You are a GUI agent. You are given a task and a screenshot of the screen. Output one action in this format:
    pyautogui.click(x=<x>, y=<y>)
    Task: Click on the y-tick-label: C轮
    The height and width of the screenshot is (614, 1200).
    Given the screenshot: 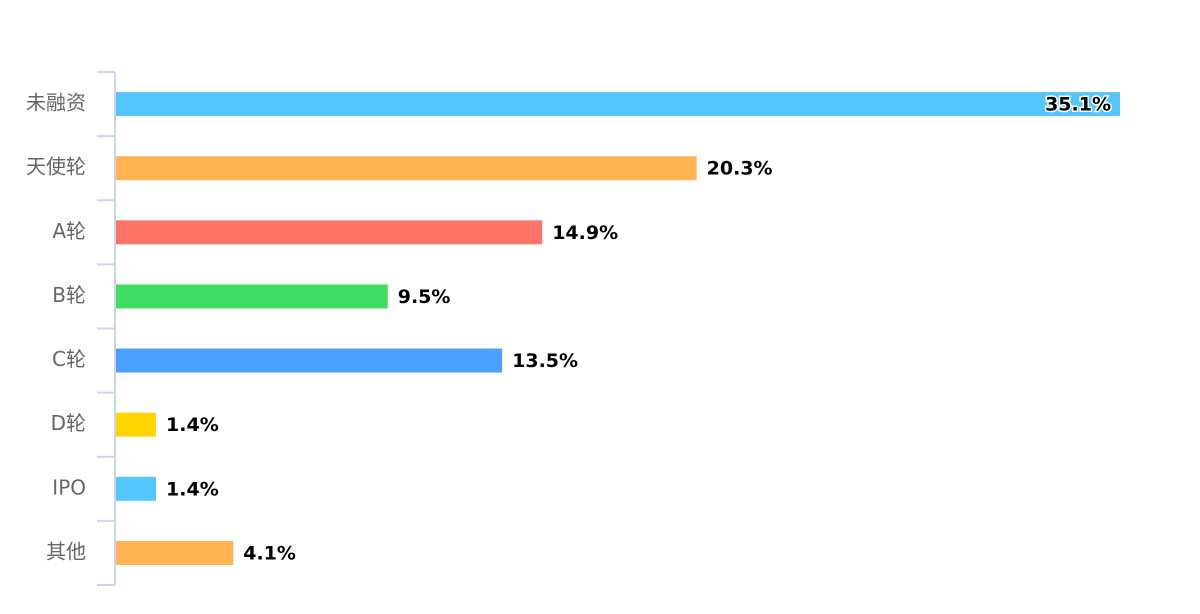 What is the action you would take?
    pyautogui.click(x=69, y=359)
    